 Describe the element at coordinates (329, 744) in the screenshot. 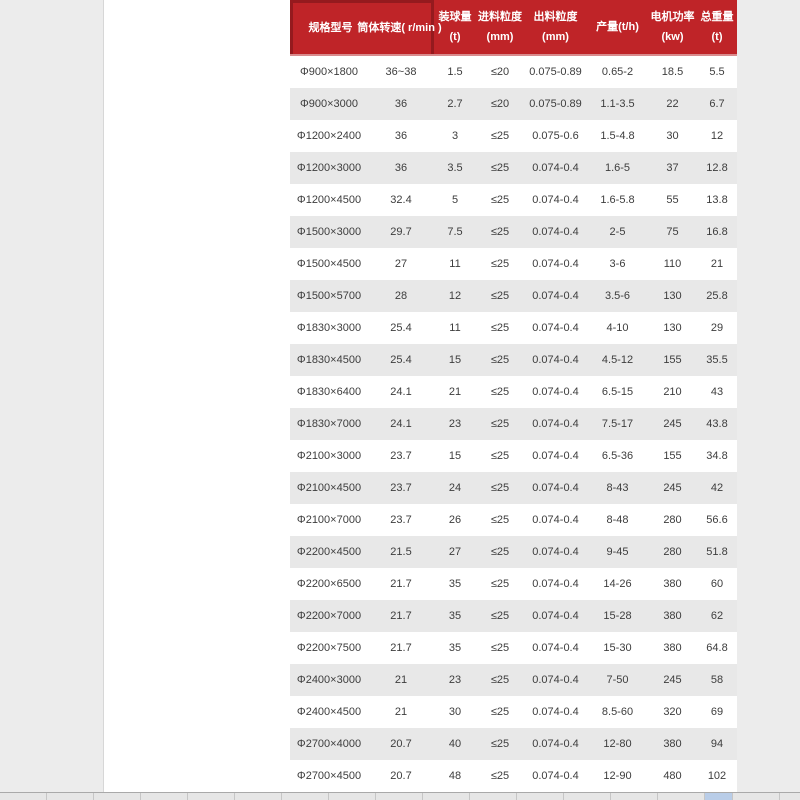

I see `model-cell: Φ2700×4000` at that location.